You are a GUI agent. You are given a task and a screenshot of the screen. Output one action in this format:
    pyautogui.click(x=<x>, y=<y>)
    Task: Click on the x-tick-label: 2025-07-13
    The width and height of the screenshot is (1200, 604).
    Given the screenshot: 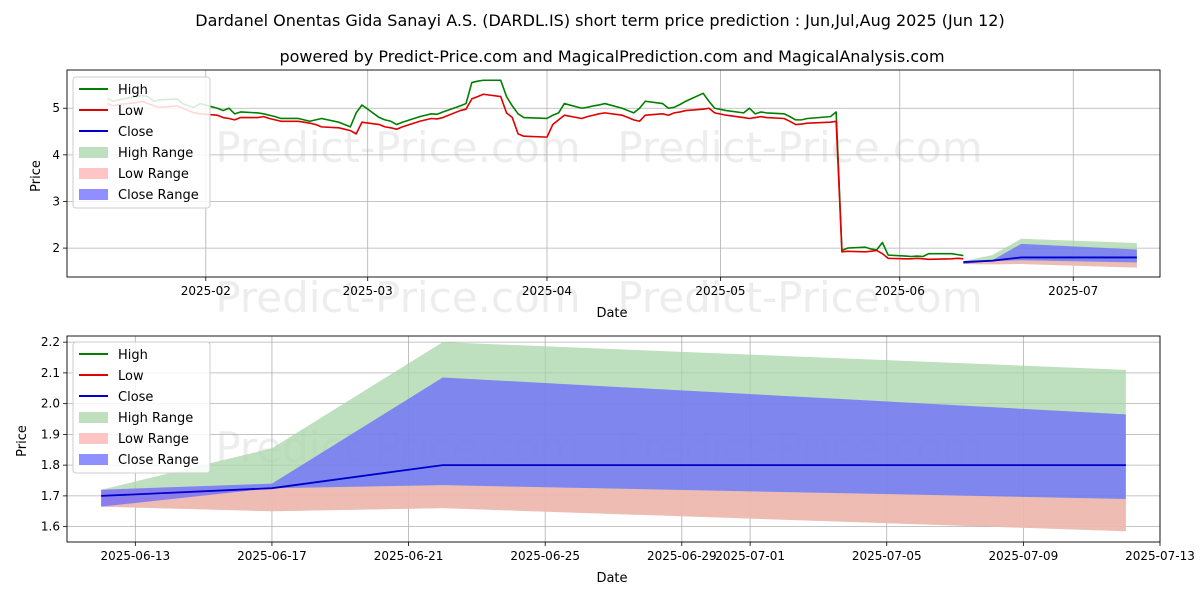 What is the action you would take?
    pyautogui.click(x=1160, y=556)
    